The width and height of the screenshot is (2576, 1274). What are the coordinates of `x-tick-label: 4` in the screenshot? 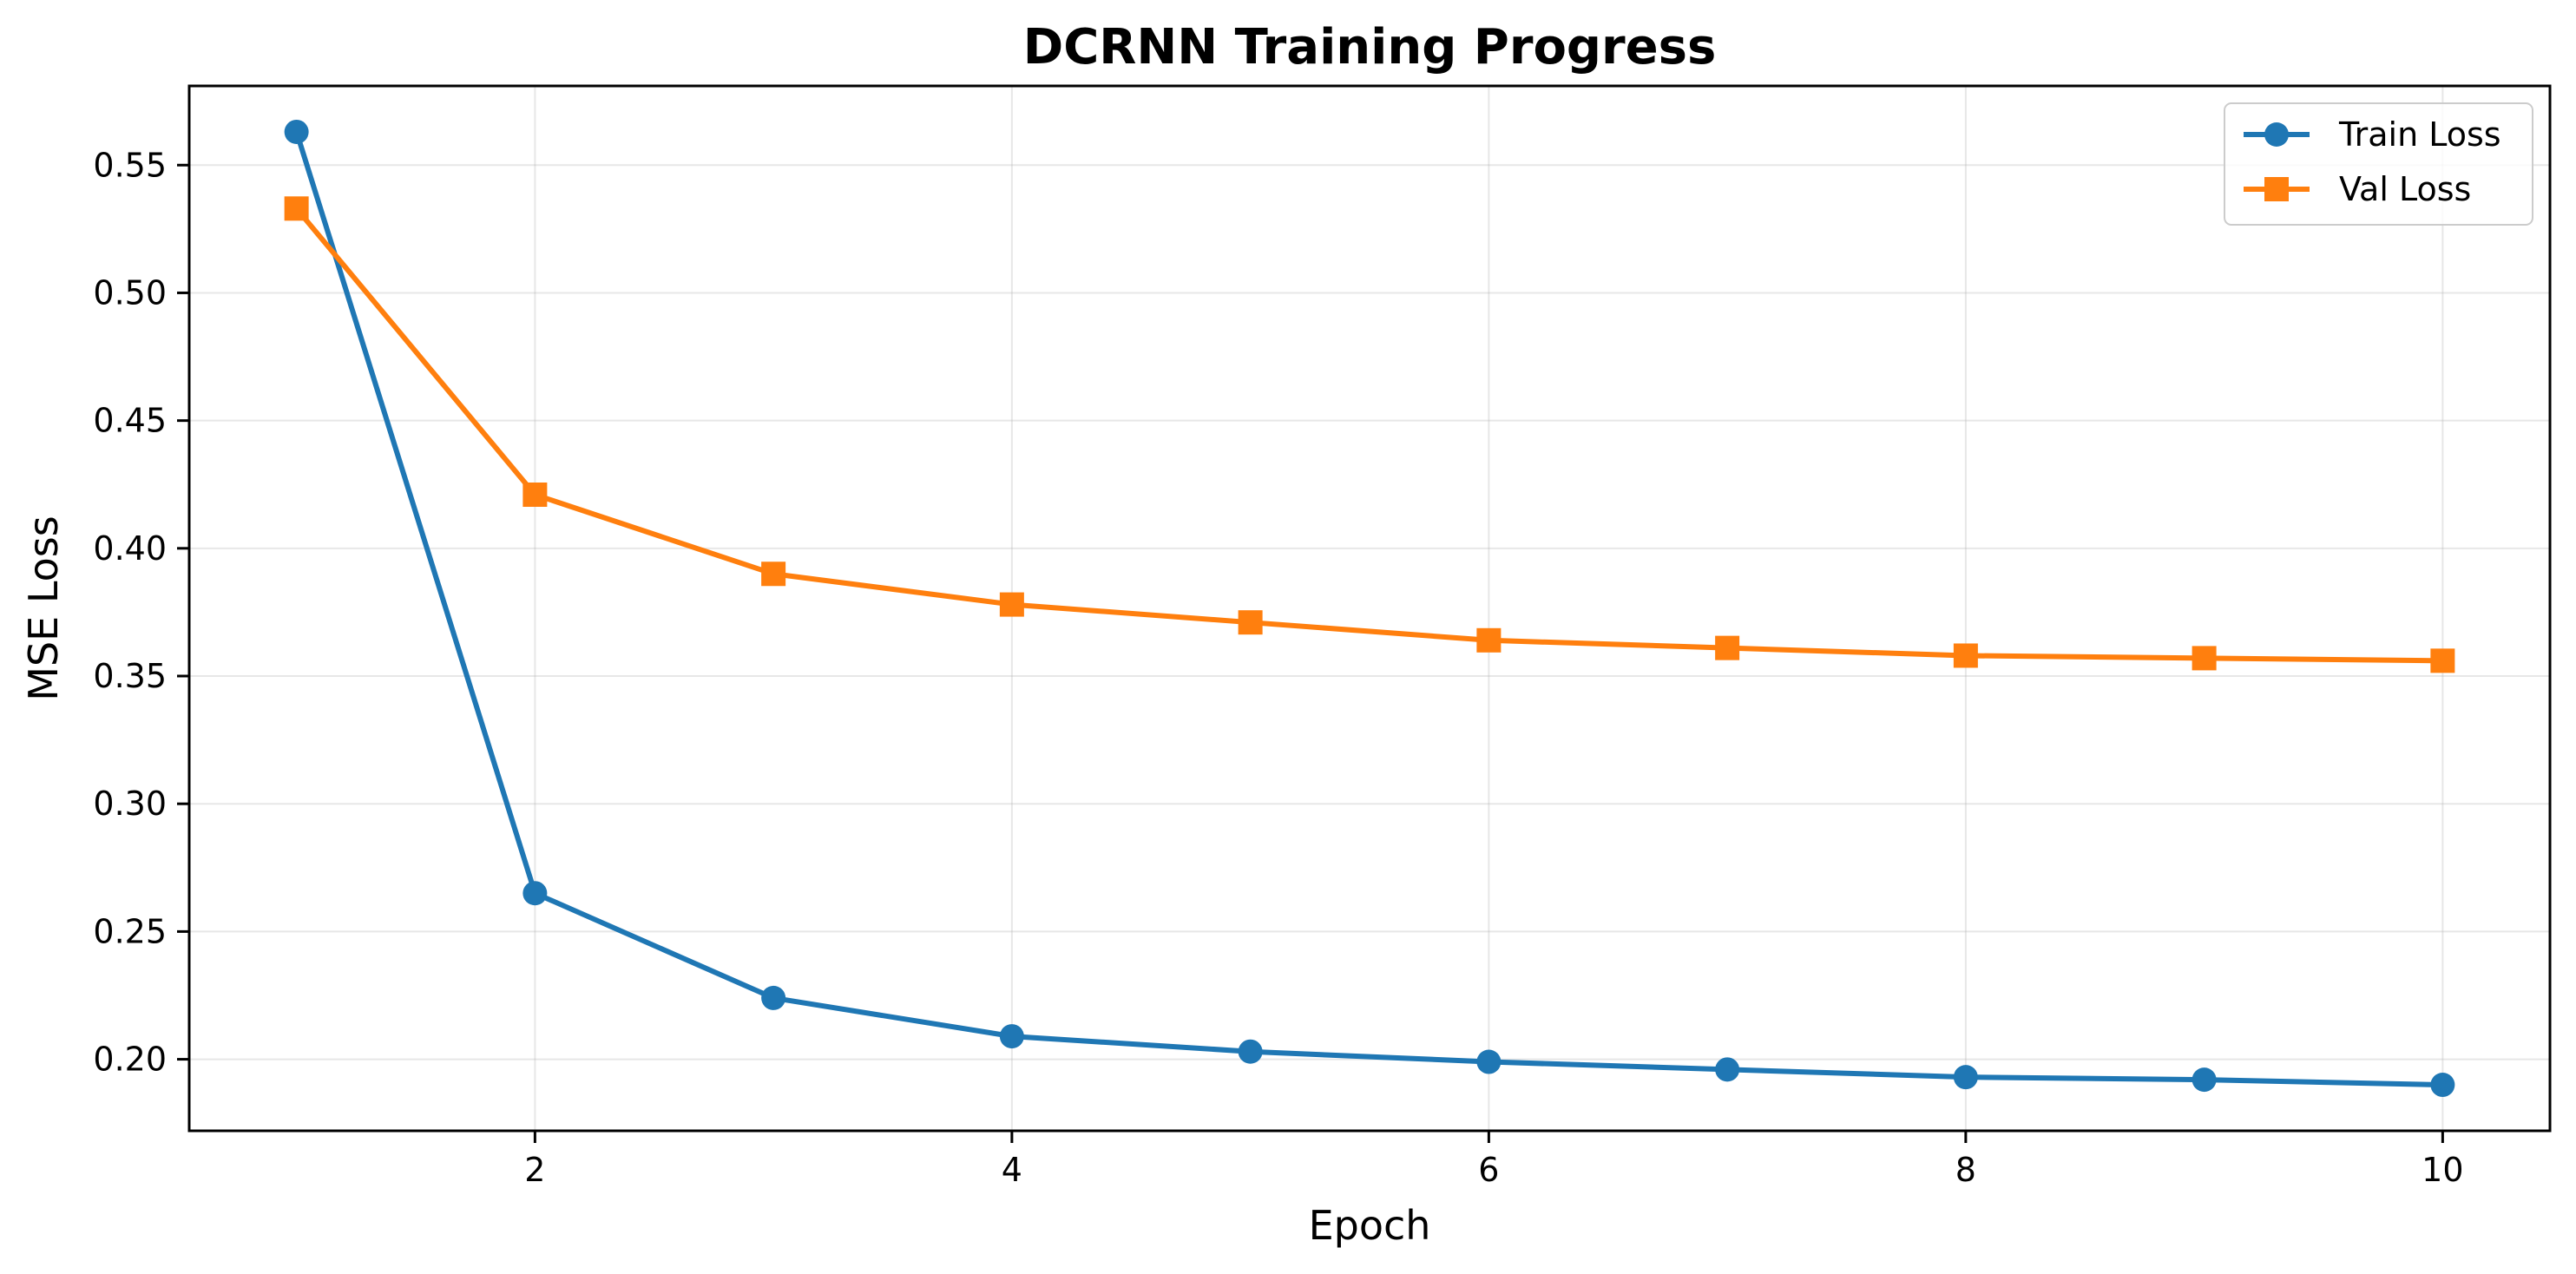 It's located at (1012, 1170).